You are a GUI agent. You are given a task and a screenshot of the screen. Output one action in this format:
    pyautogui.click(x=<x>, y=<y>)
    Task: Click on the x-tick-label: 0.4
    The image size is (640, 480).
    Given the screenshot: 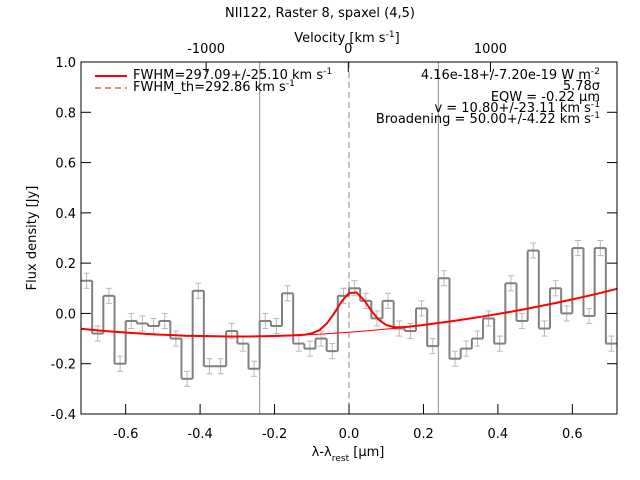 What is the action you would take?
    pyautogui.click(x=498, y=434)
    